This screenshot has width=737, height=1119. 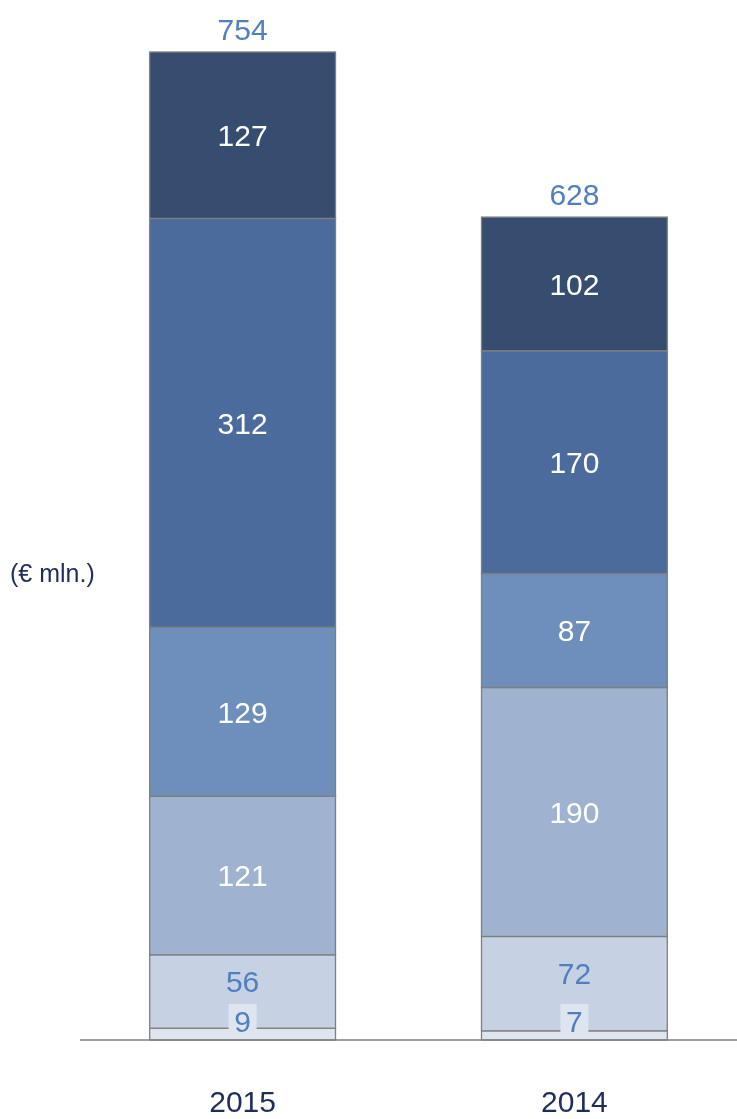 I want to click on data-label: 121, so click(x=242, y=876).